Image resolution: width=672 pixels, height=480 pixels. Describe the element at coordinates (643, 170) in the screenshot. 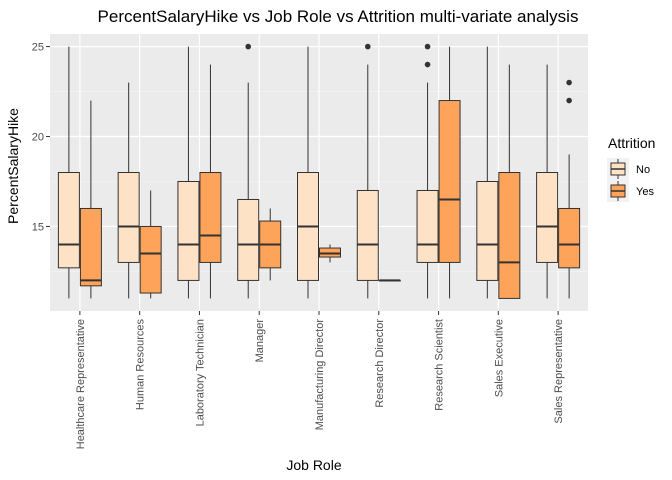

I see `legend-label: No` at that location.